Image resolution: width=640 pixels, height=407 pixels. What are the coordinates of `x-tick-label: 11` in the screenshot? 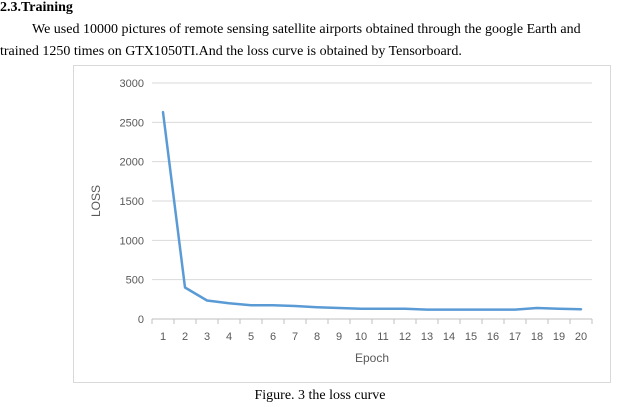 It's located at (382, 337).